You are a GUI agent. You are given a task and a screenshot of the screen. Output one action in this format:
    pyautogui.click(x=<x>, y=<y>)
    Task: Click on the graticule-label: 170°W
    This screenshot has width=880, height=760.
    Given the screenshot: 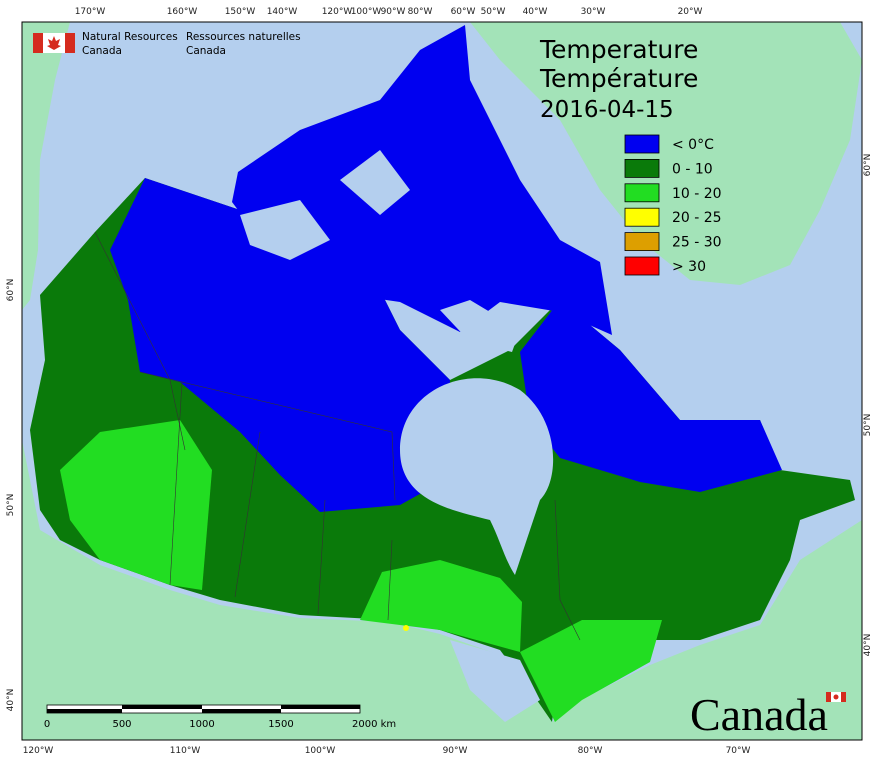 What is the action you would take?
    pyautogui.click(x=90, y=12)
    